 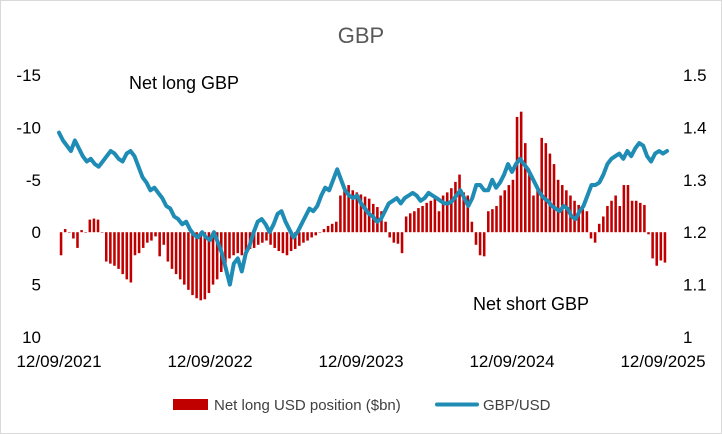 I want to click on right-tick-label: 1.1, so click(x=695, y=285).